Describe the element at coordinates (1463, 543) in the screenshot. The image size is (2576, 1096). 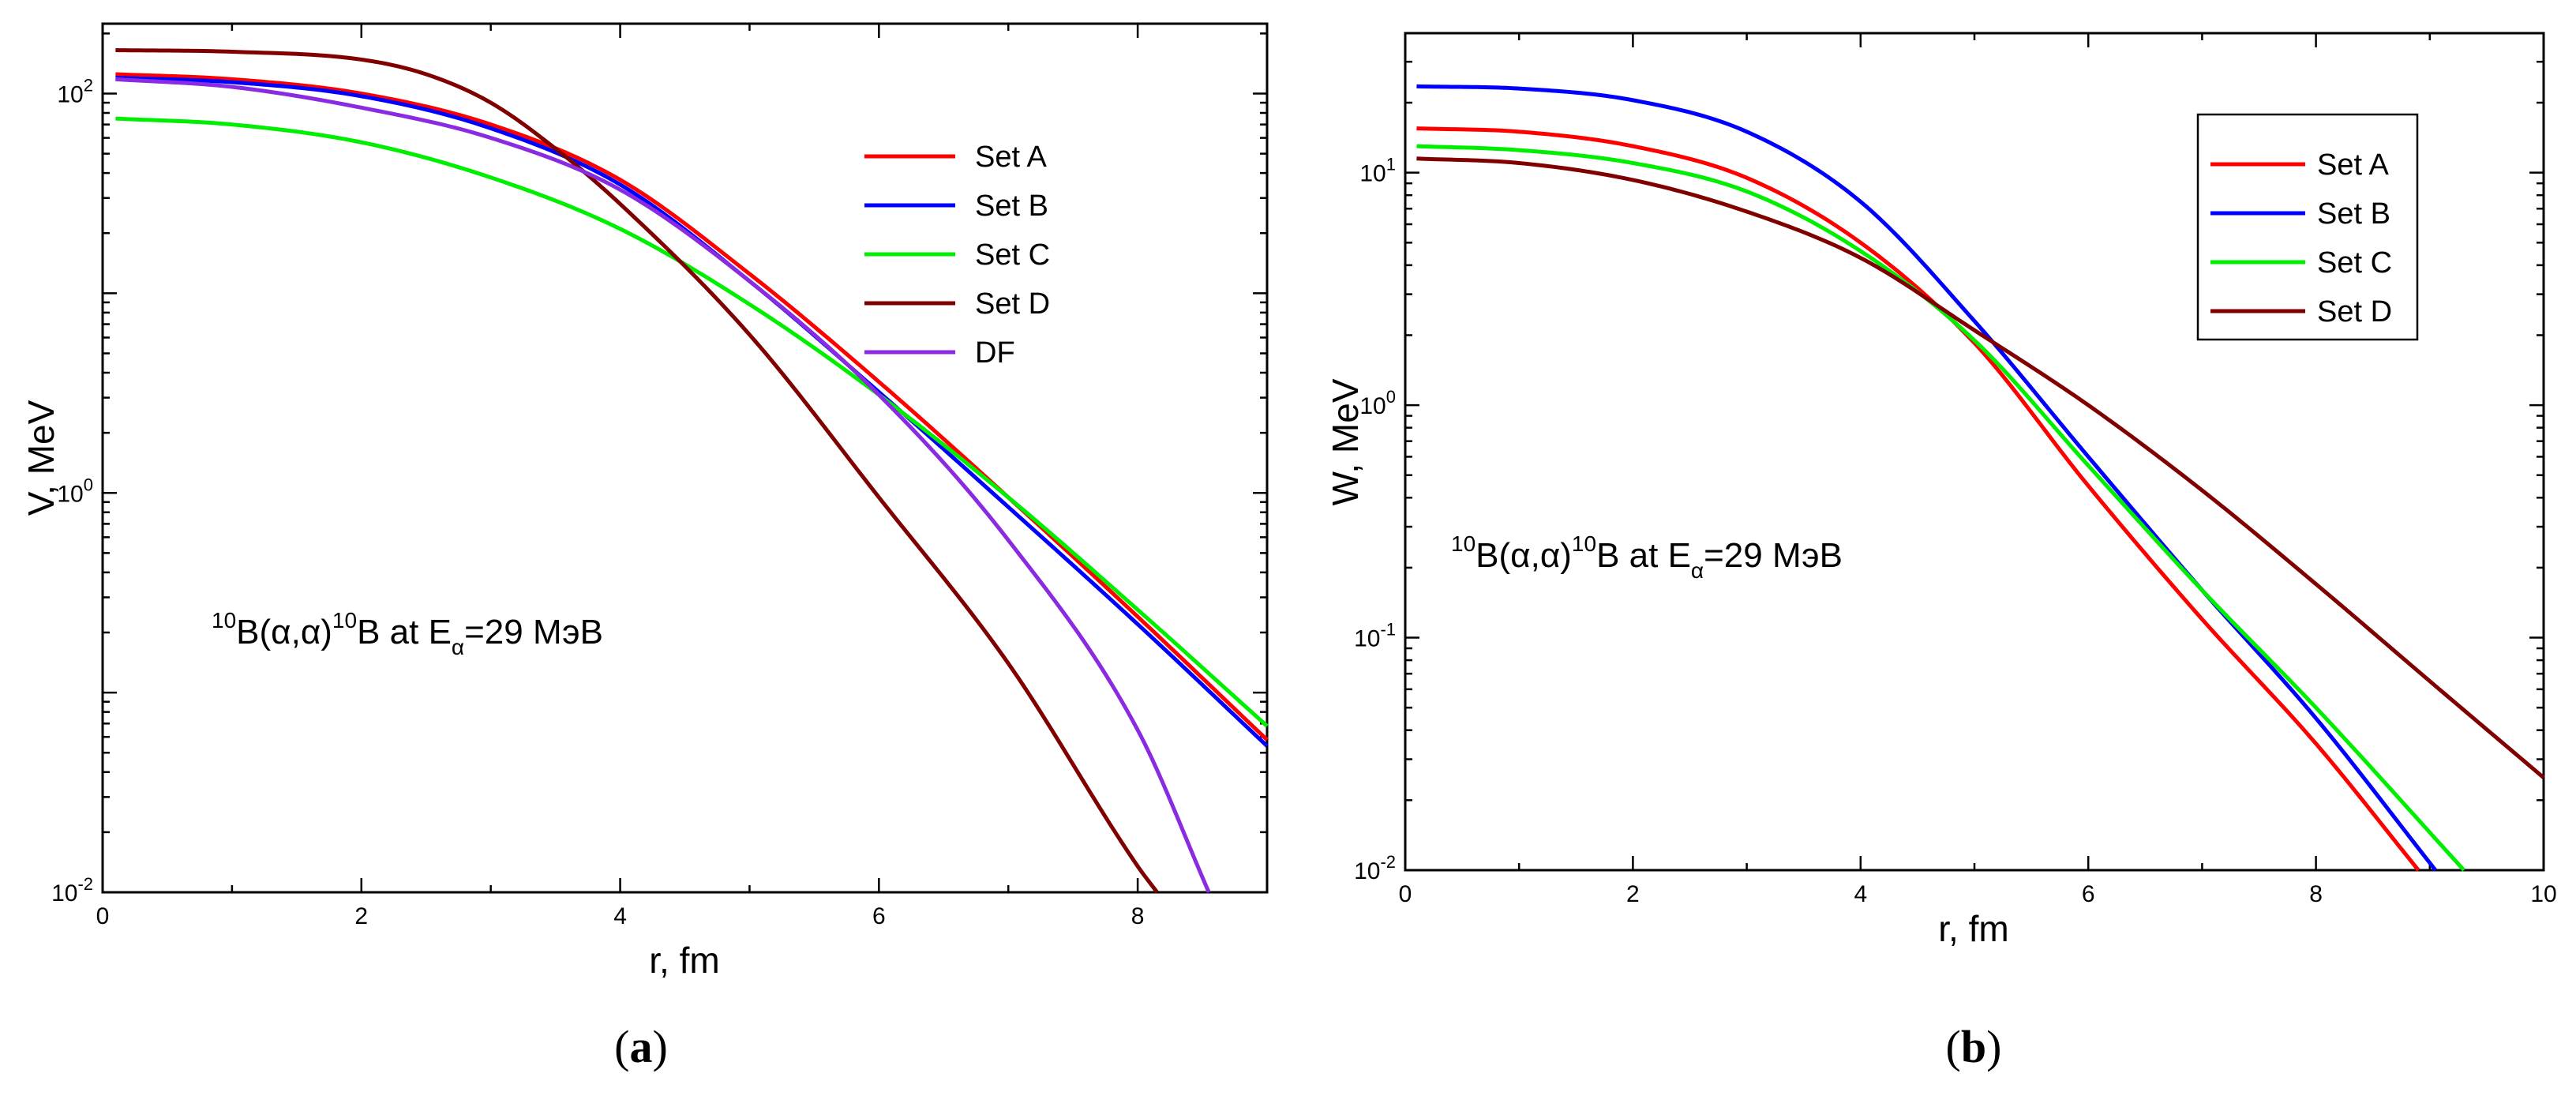
I see `annot-b-pre-sup: 10` at that location.